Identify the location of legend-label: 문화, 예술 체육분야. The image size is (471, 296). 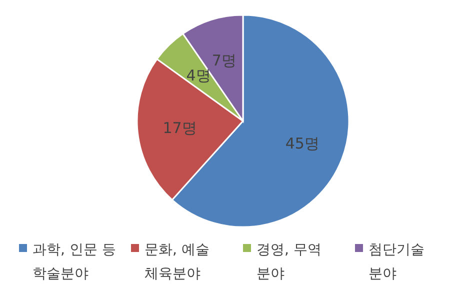
(177, 262).